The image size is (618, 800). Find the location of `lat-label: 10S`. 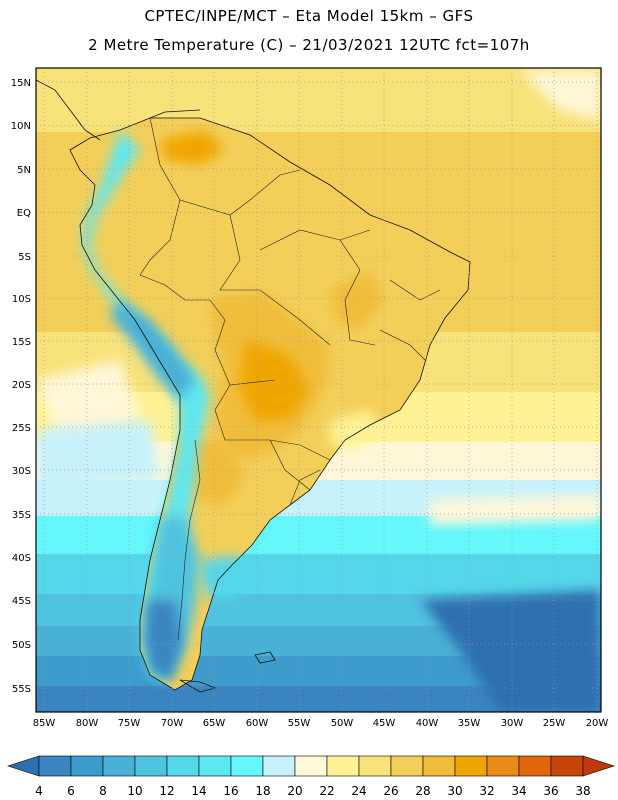

lat-label: 10S is located at coordinates (21, 299).